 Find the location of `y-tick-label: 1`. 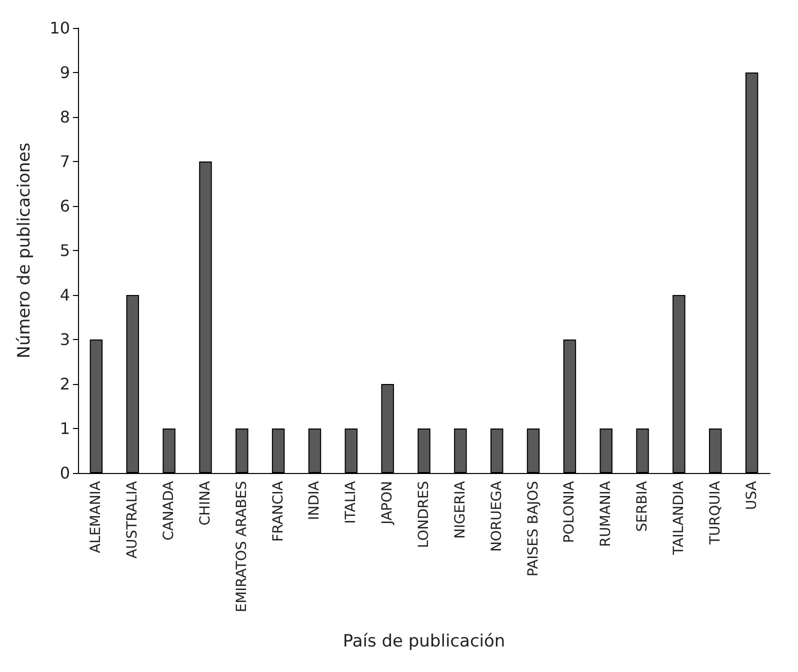

y-tick-label: 1 is located at coordinates (65, 428).